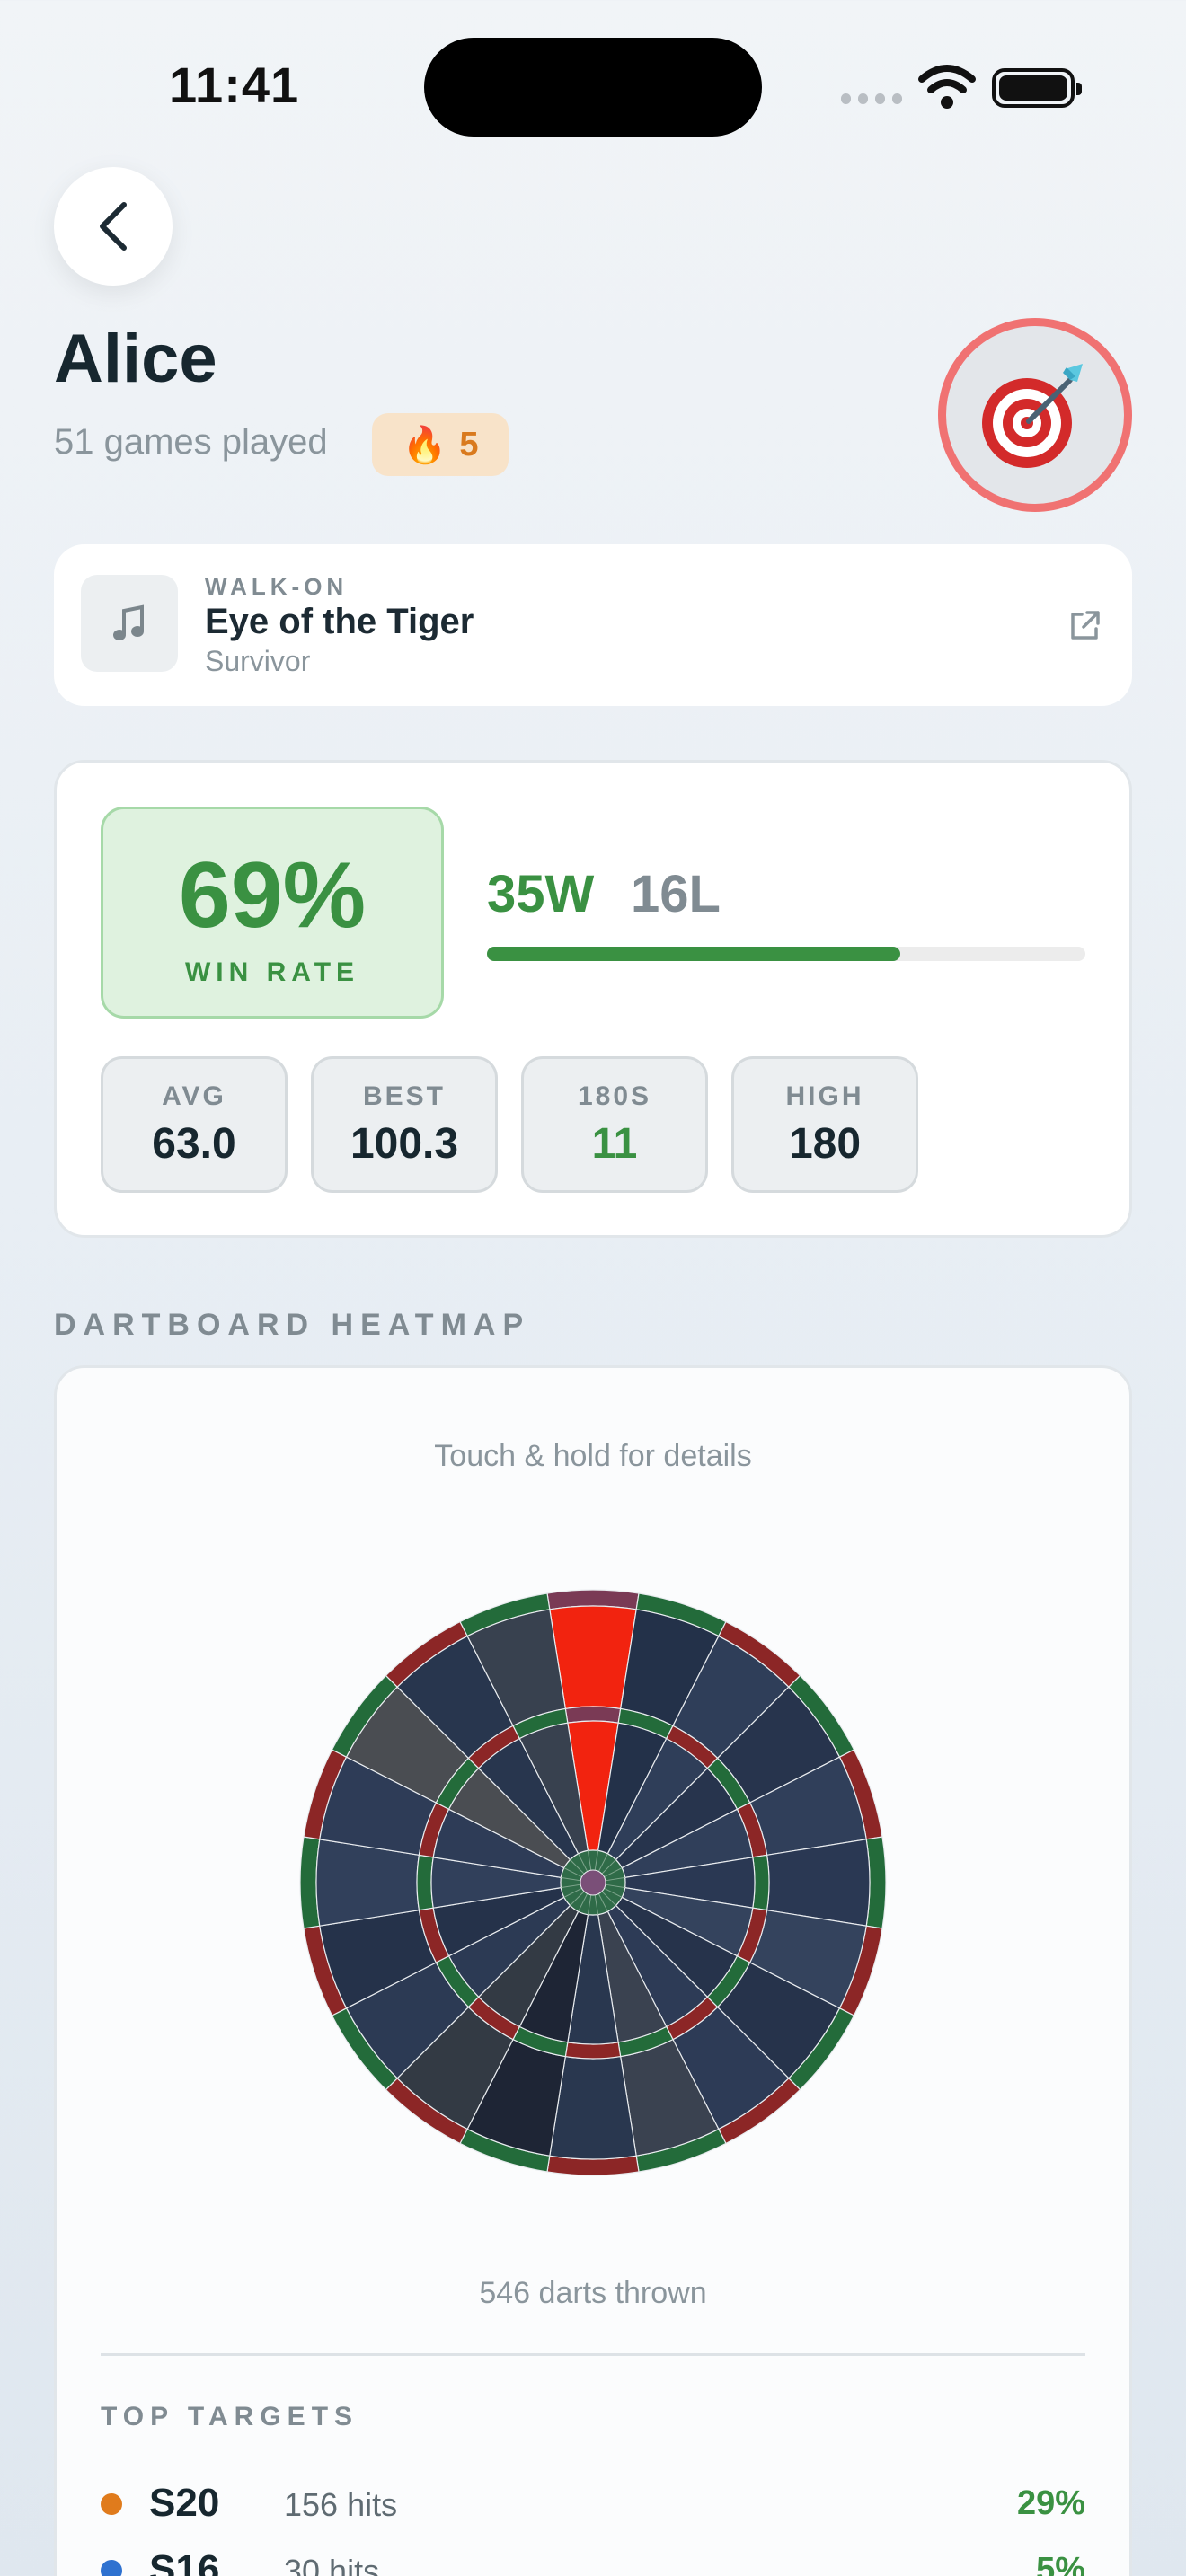 Image resolution: width=1186 pixels, height=2576 pixels. I want to click on bullseye, so click(593, 1882).